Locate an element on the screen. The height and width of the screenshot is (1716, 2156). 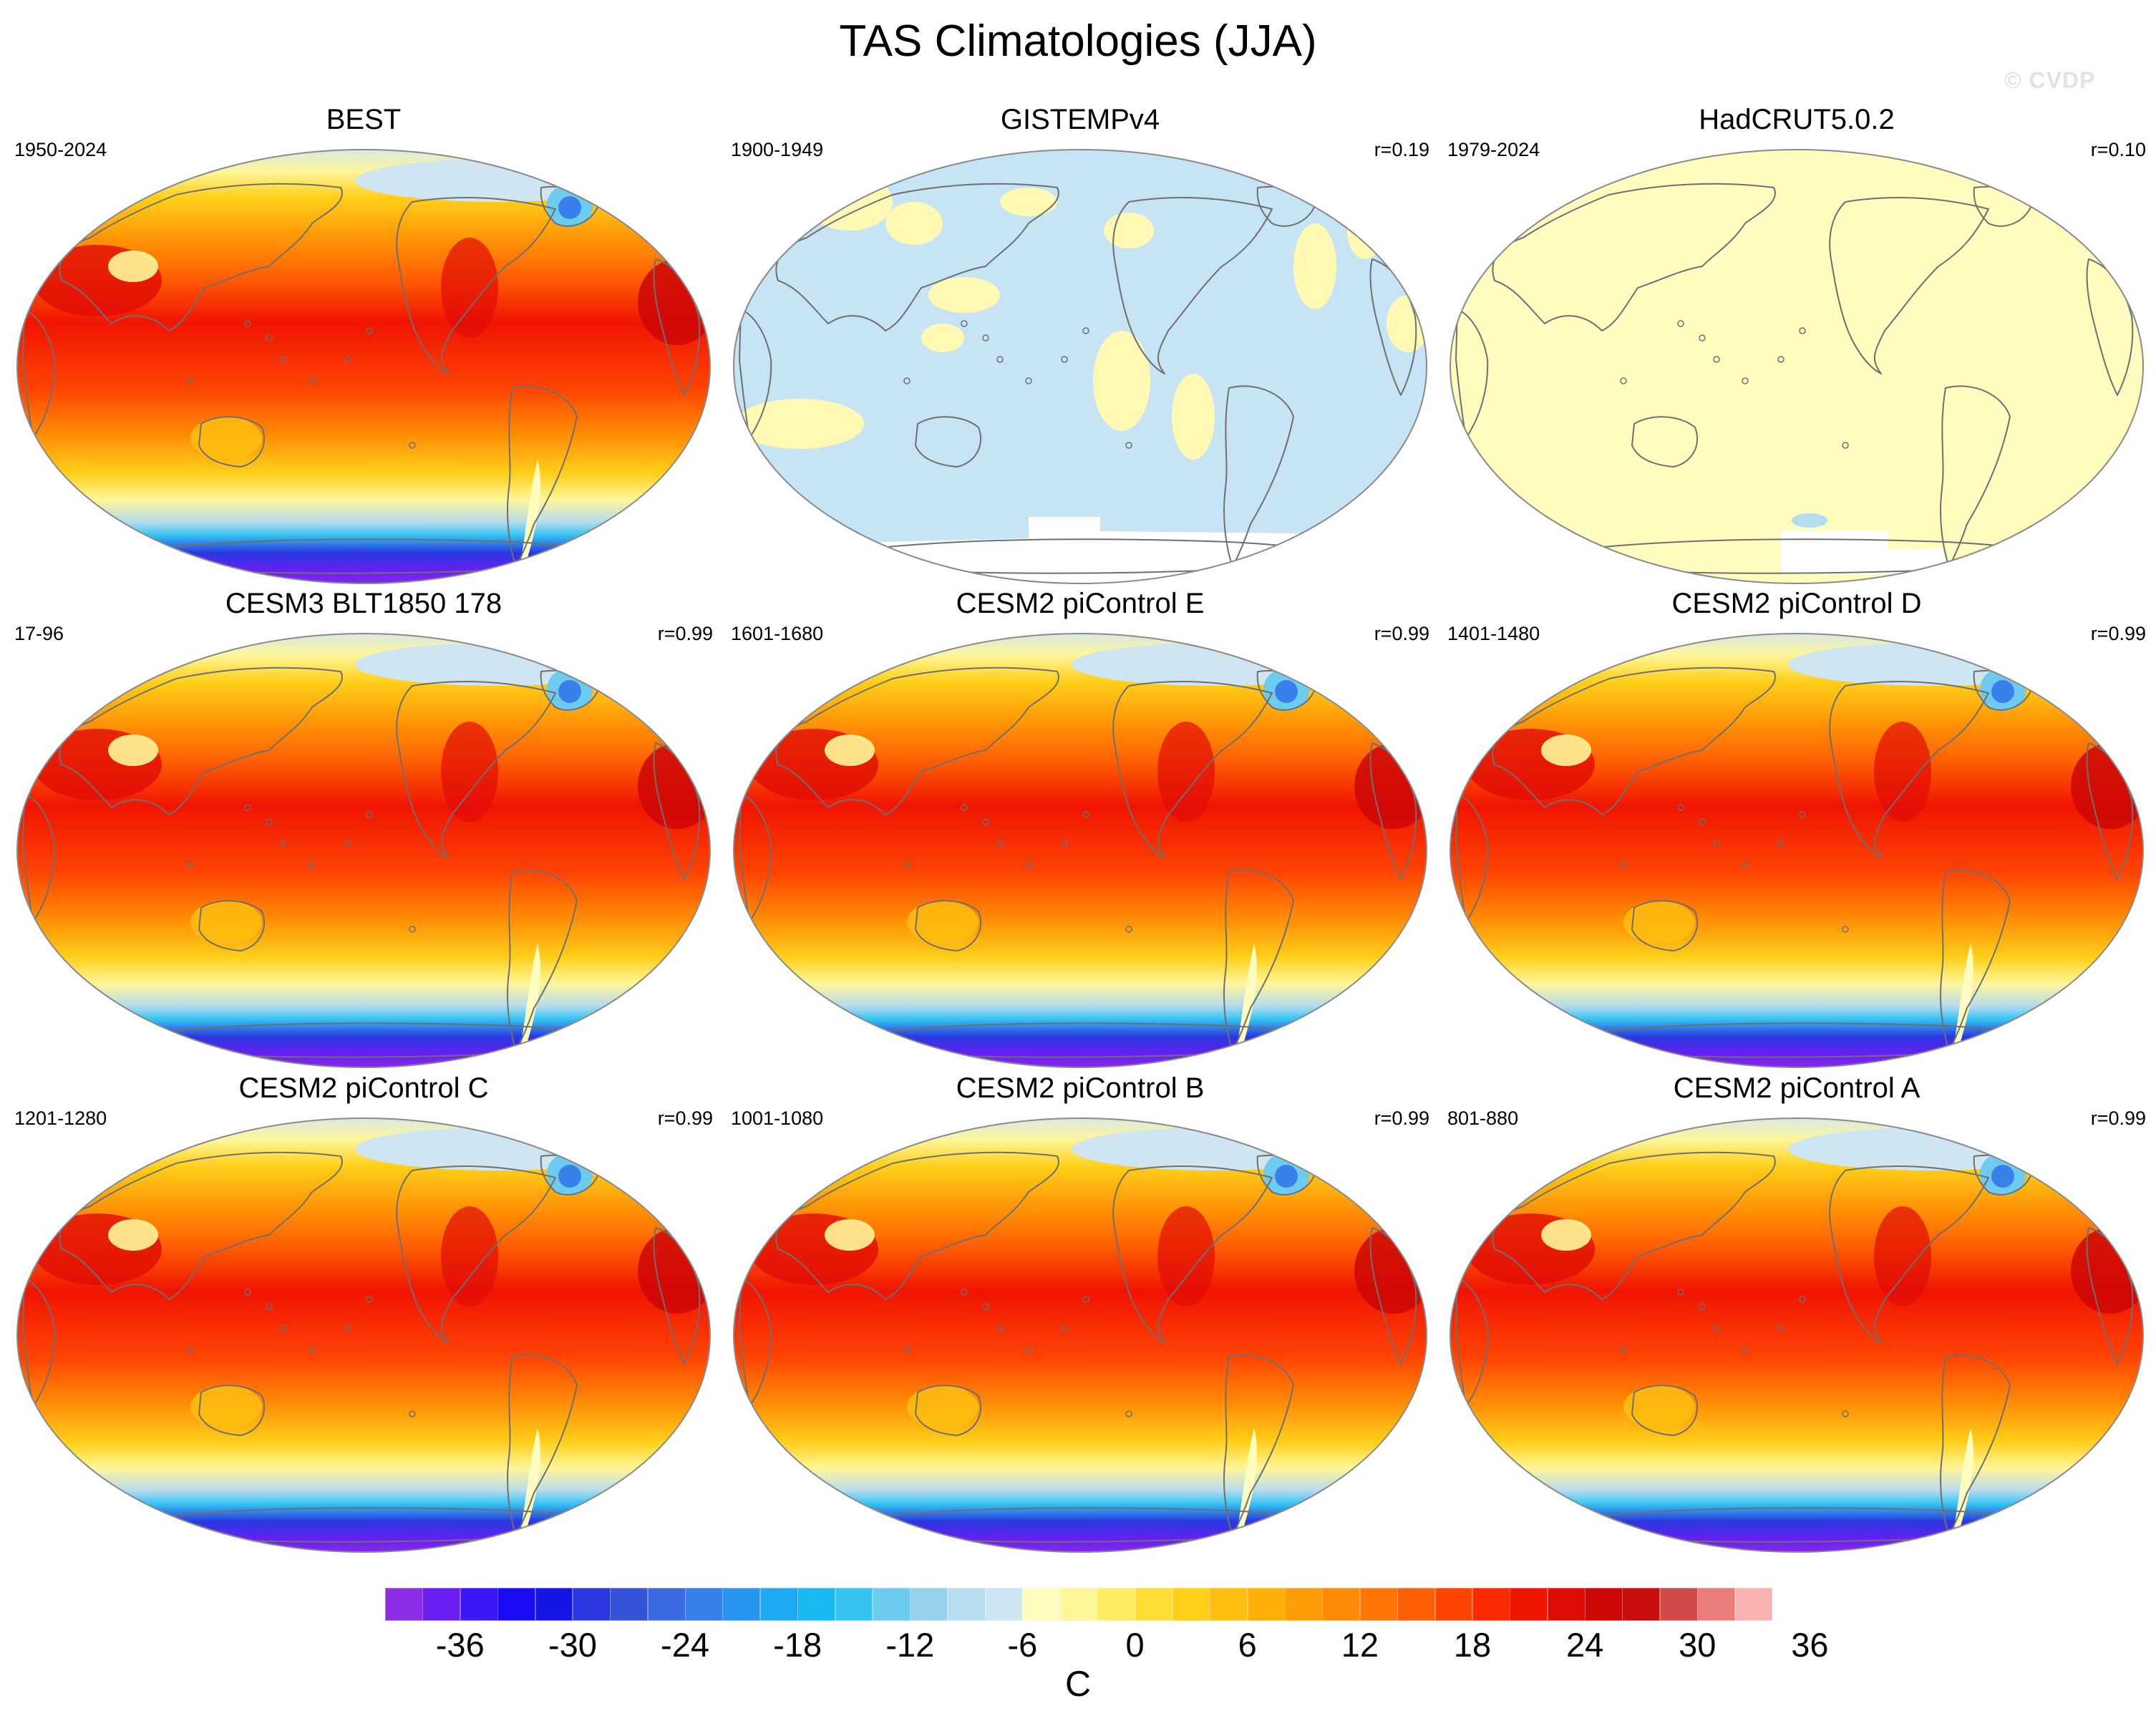
map-panel: GISTEMPv4 1900-1949 r=0.19 is located at coordinates (1080, 345).